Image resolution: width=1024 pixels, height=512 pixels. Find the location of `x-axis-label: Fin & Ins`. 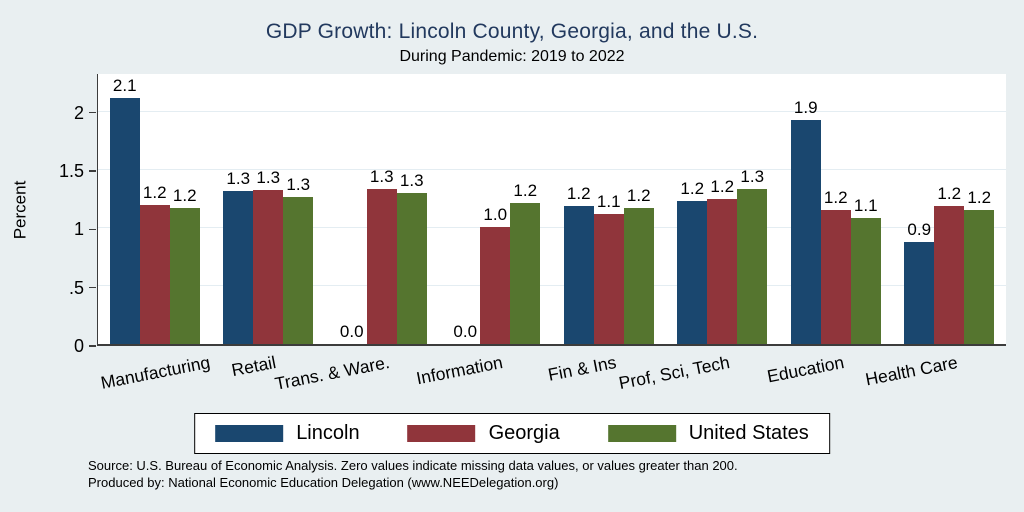

x-axis-label: Fin & Ins is located at coordinates (582, 368).